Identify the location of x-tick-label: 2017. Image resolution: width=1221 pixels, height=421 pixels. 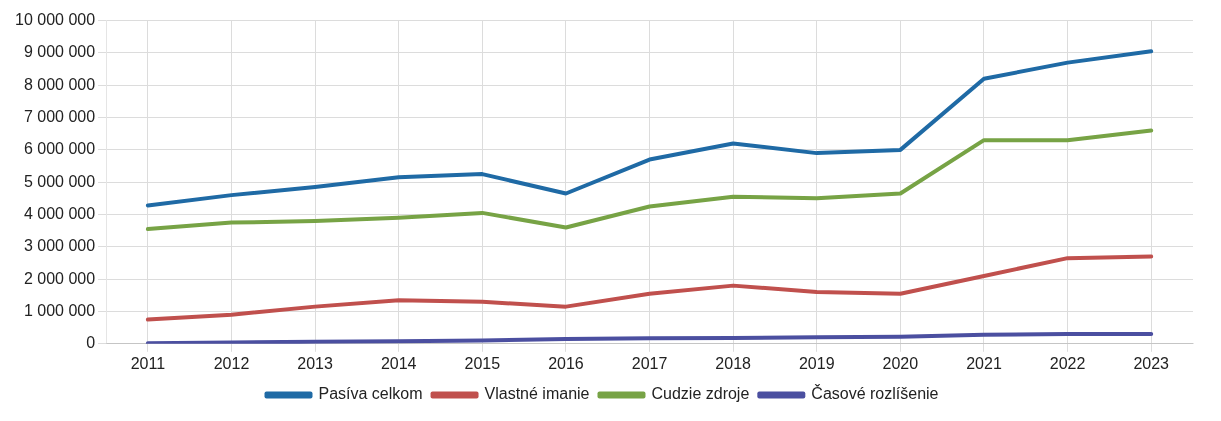
(649, 363).